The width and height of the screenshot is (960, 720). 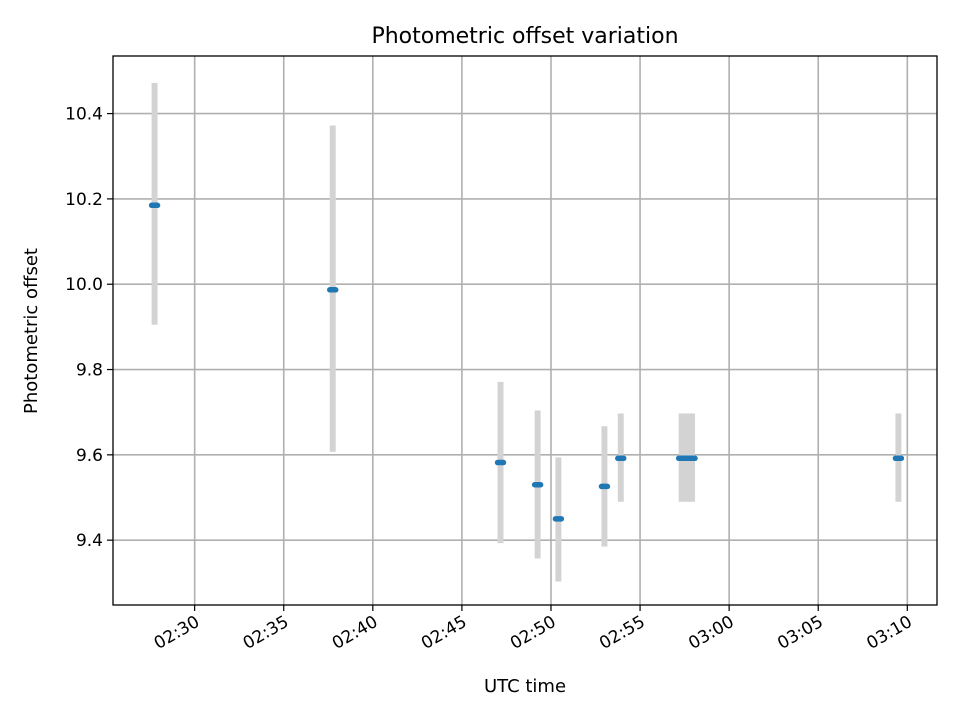 What do you see at coordinates (31, 331) in the screenshot?
I see `y-axis-label: Photometric offset` at bounding box center [31, 331].